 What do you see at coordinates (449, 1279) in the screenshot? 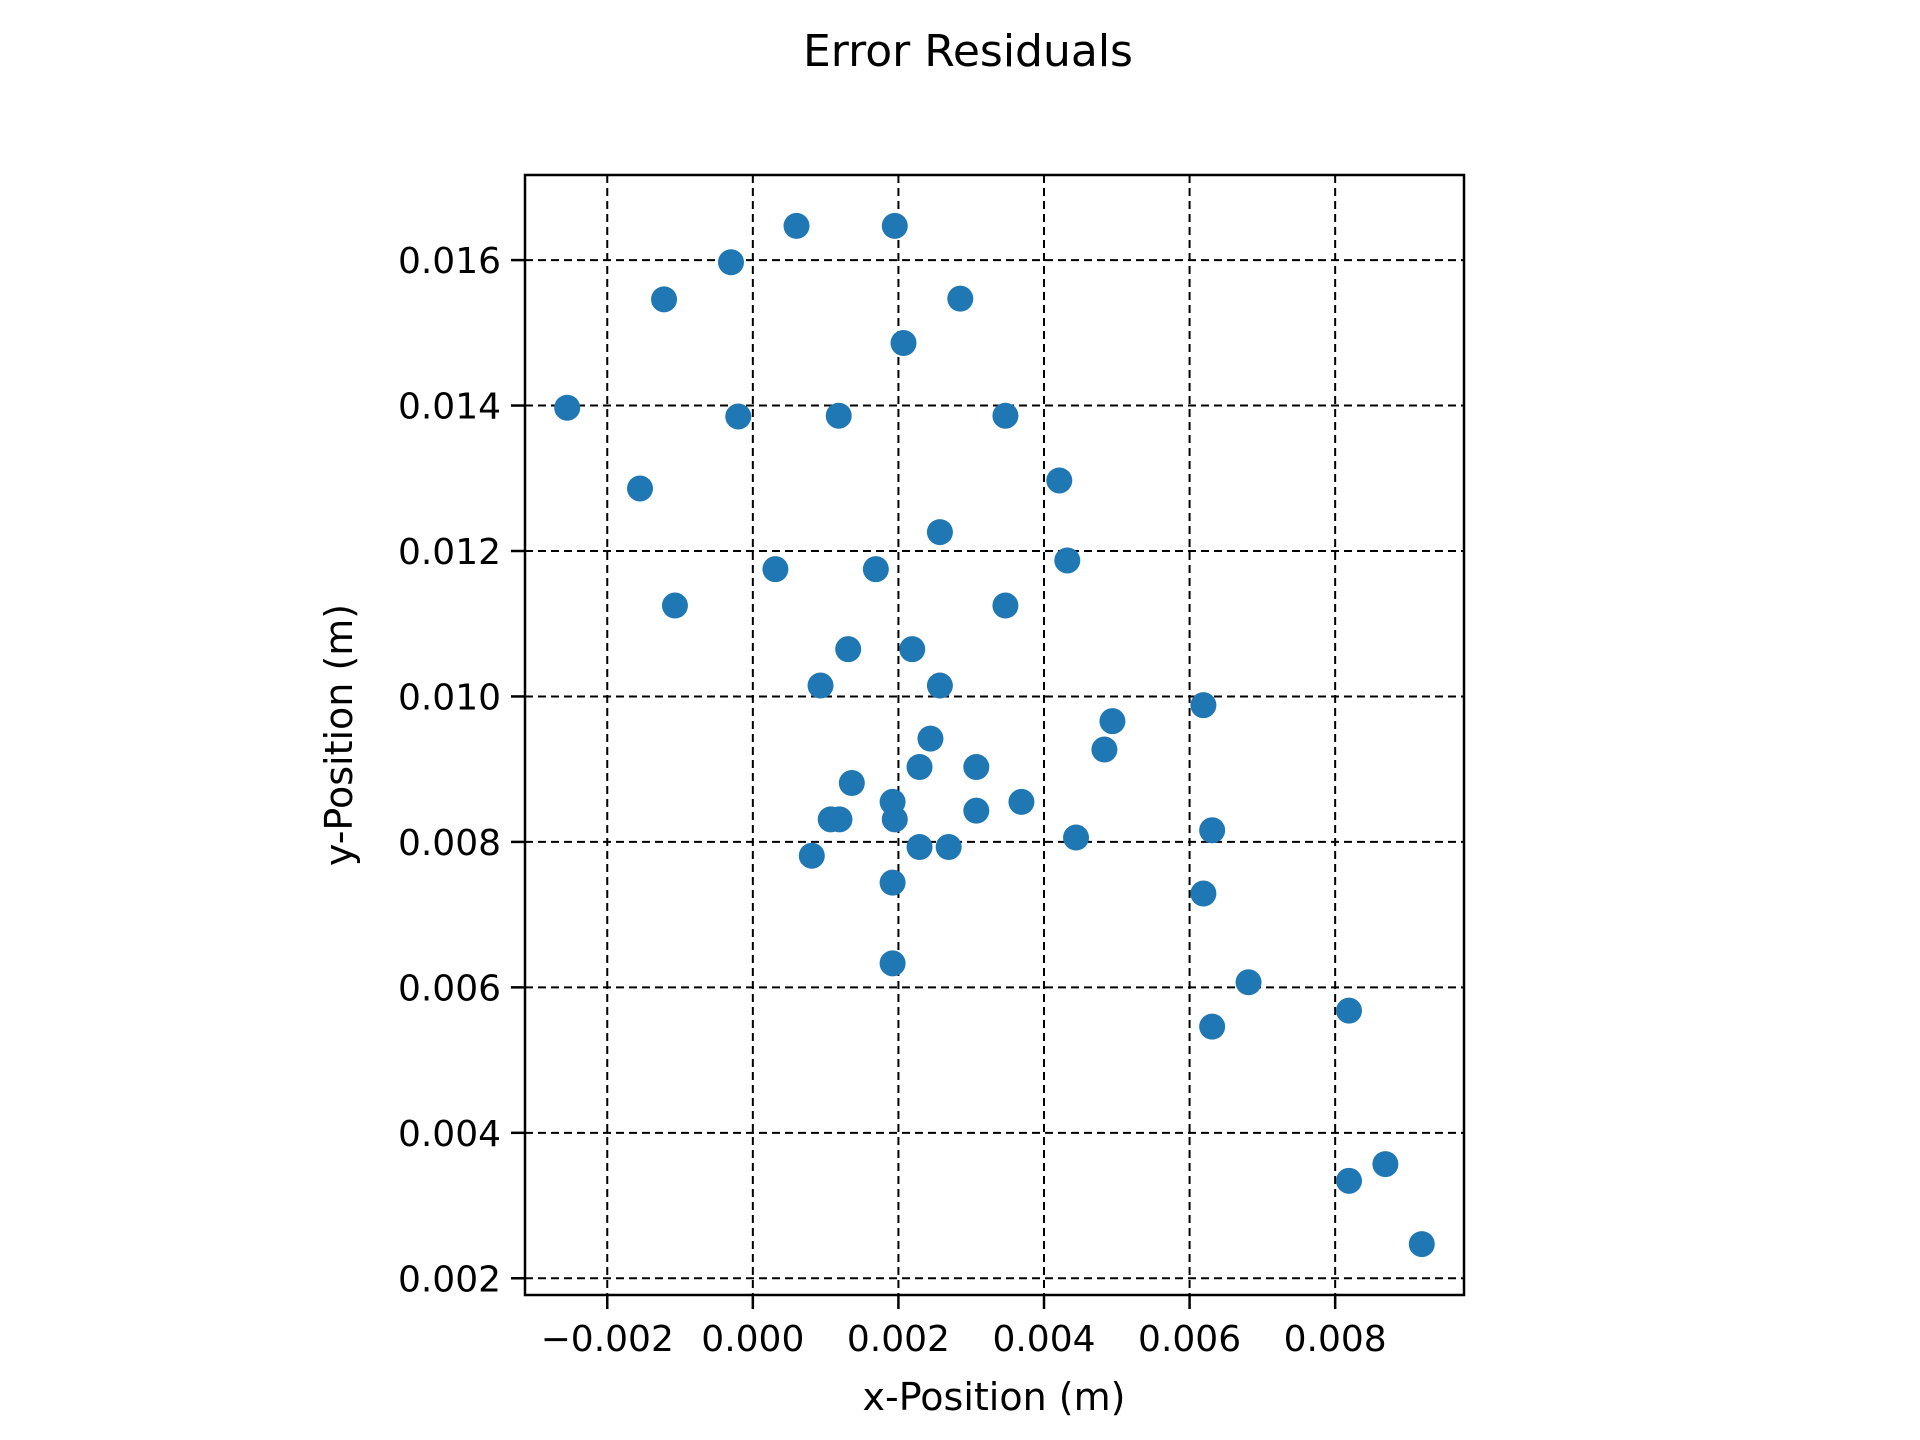
I see `y-tick-label: 0.002` at bounding box center [449, 1279].